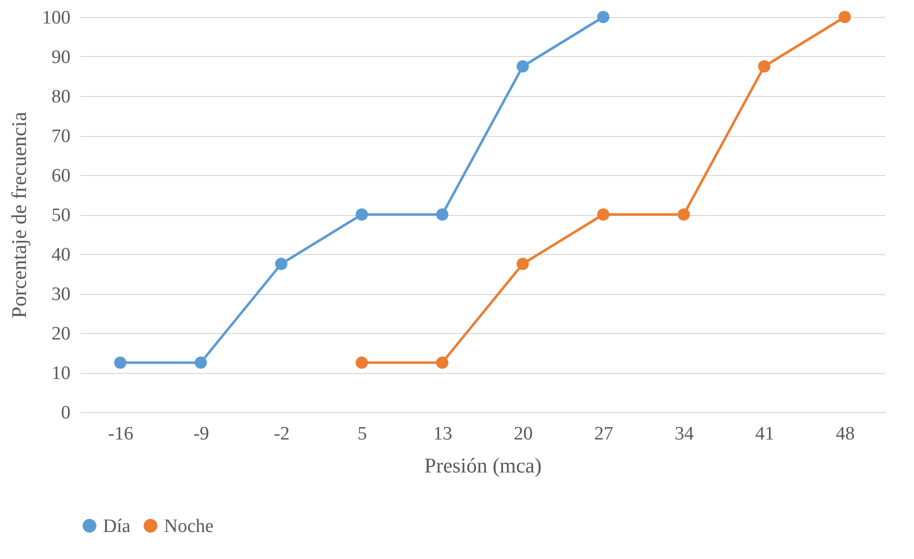 This screenshot has height=559, width=914. Describe the element at coordinates (282, 434) in the screenshot. I see `x-tick-label: -2` at that location.